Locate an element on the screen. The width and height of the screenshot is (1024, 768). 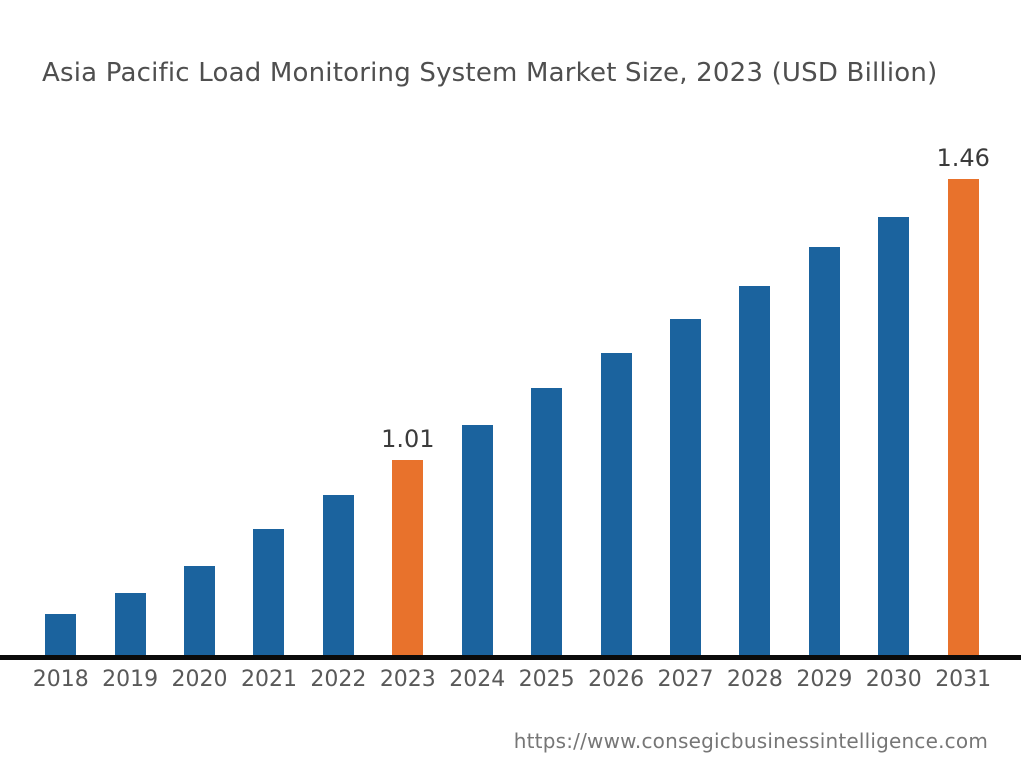
bar-column-2018 is located at coordinates (60, 392).